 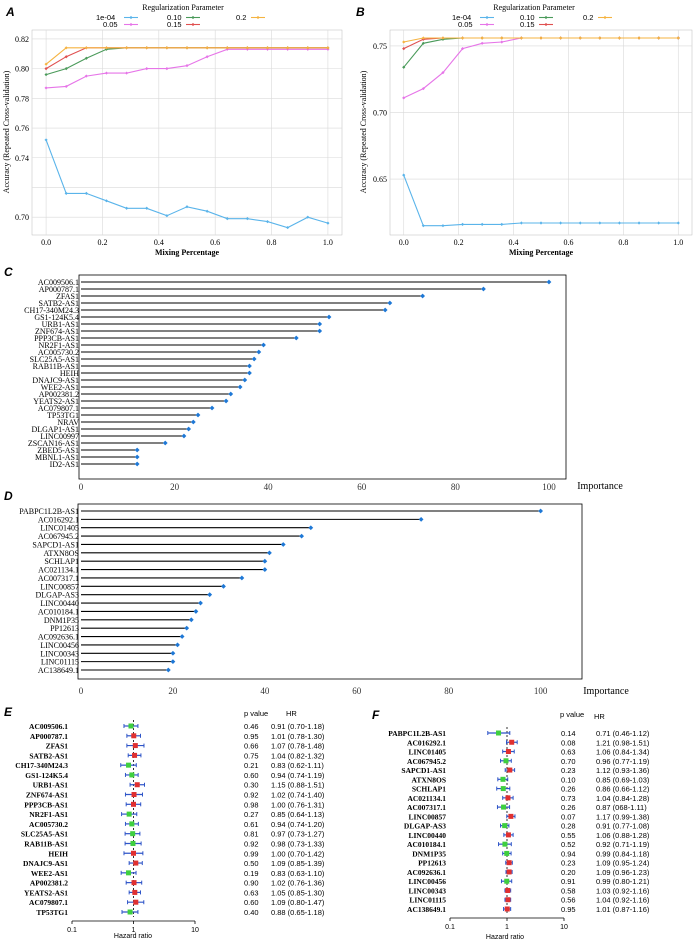 What do you see at coordinates (532, 21) in the screenshot?
I see `panel-b-legend: 1e-04 0.10 0.2 0.05 0.15` at bounding box center [532, 21].